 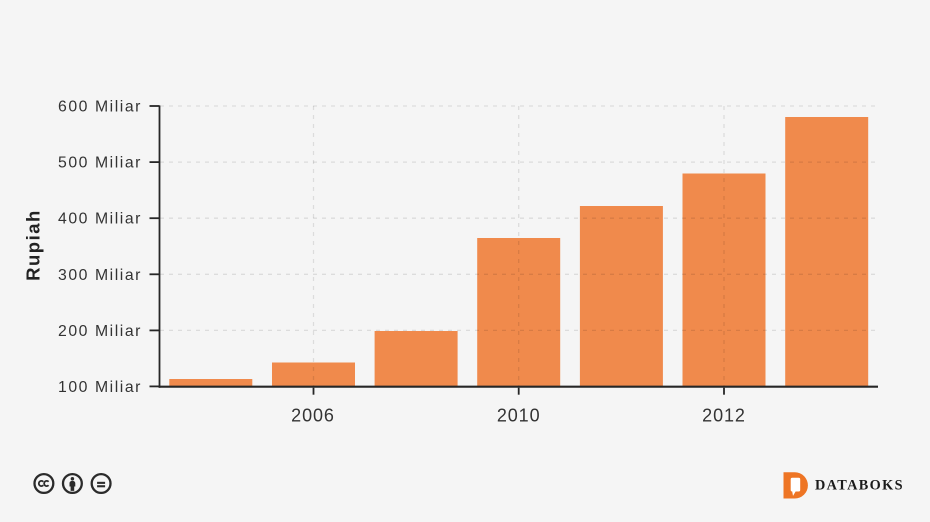 What do you see at coordinates (100, 163) in the screenshot?
I see `svg-text: 500 Miliar` at bounding box center [100, 163].